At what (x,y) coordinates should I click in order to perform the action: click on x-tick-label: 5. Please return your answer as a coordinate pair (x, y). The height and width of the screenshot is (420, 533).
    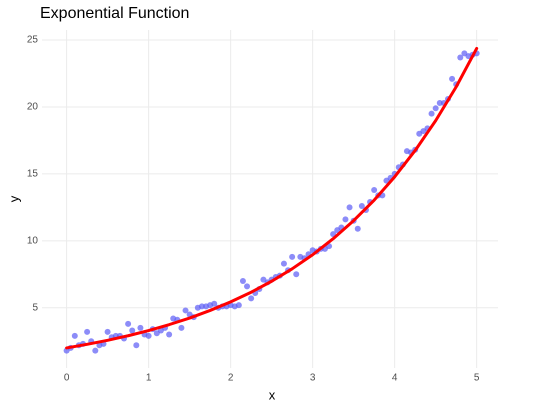
    Looking at the image, I should click on (477, 378).